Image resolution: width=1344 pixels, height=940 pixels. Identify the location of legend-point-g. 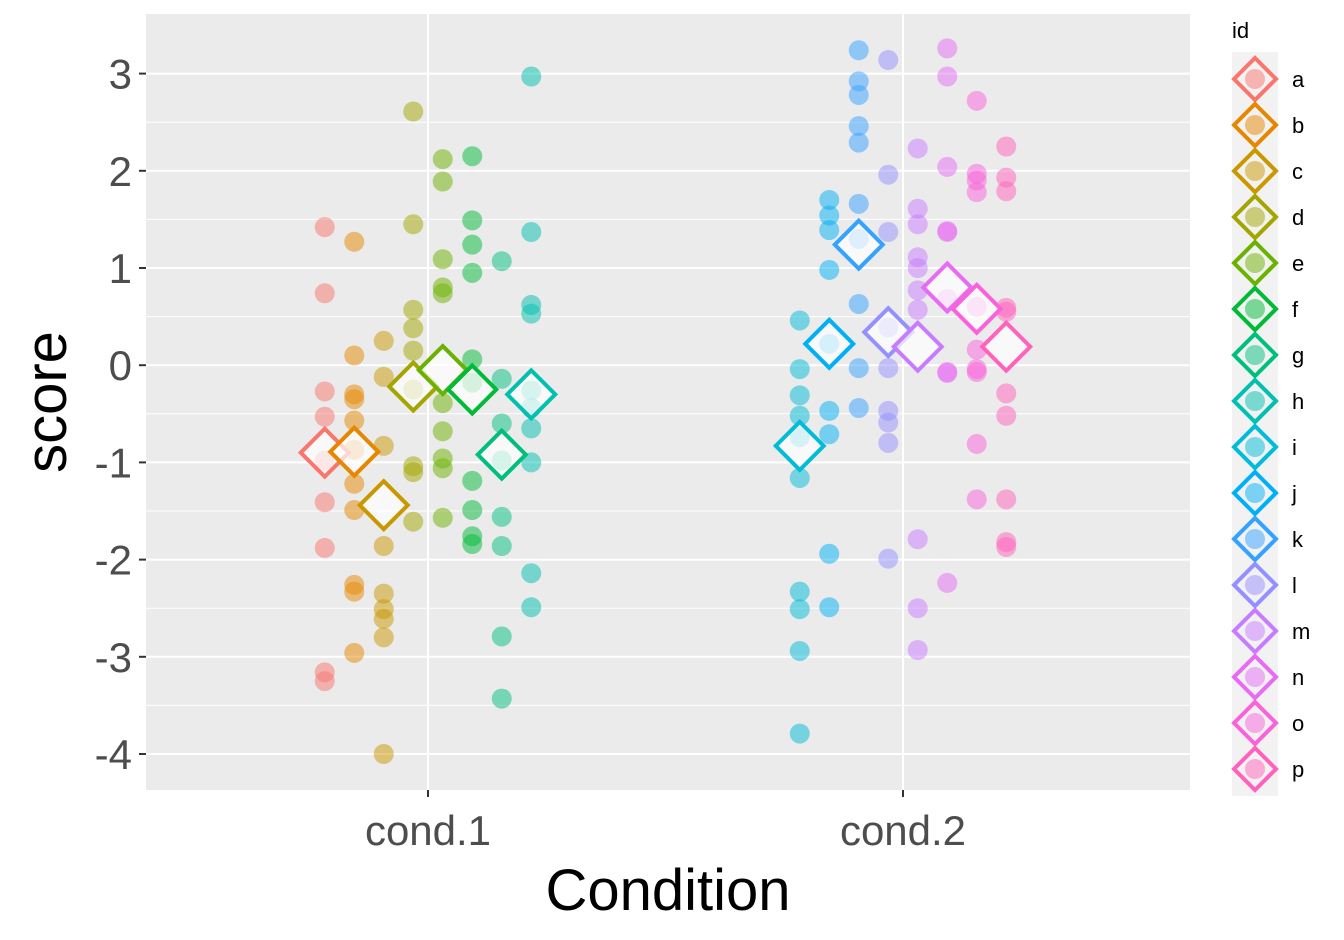
(1255, 355).